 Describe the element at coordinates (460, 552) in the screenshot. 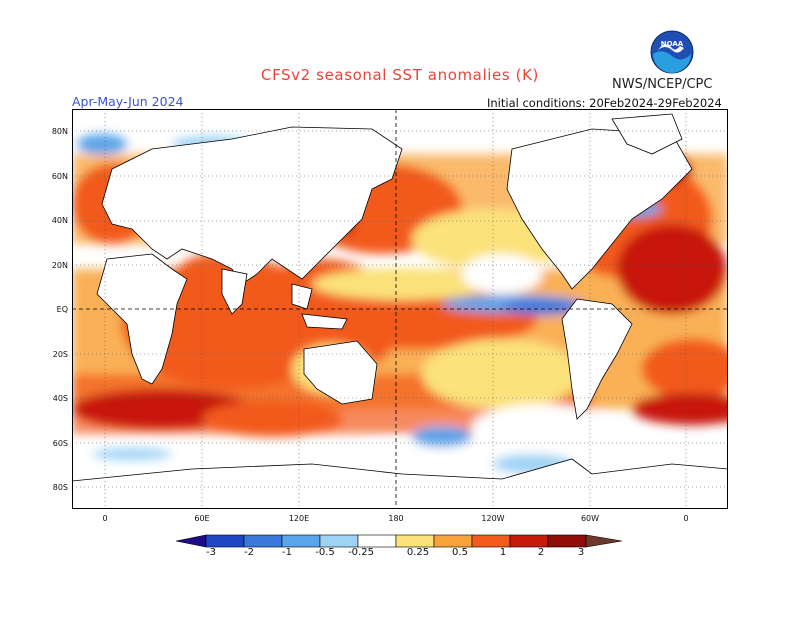

I see `colorbar-label: 0.5` at that location.